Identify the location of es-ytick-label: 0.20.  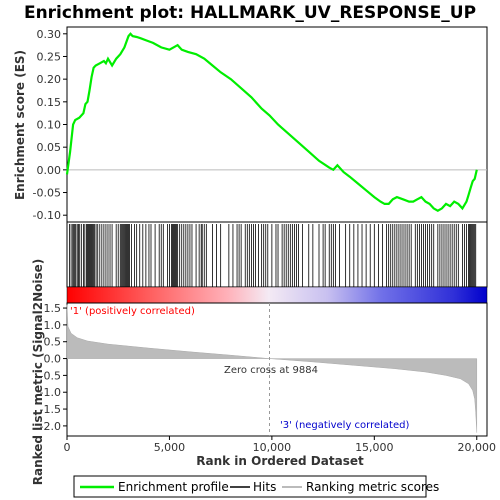
(49, 79).